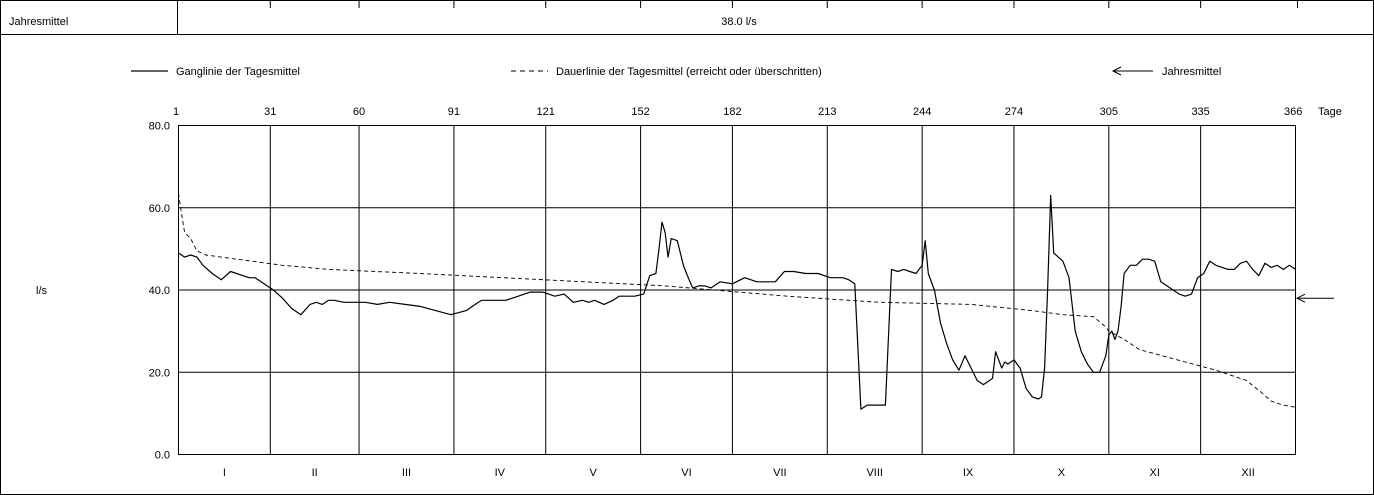  Describe the element at coordinates (1293, 112) in the screenshot. I see `x-tick-label: 366` at that location.